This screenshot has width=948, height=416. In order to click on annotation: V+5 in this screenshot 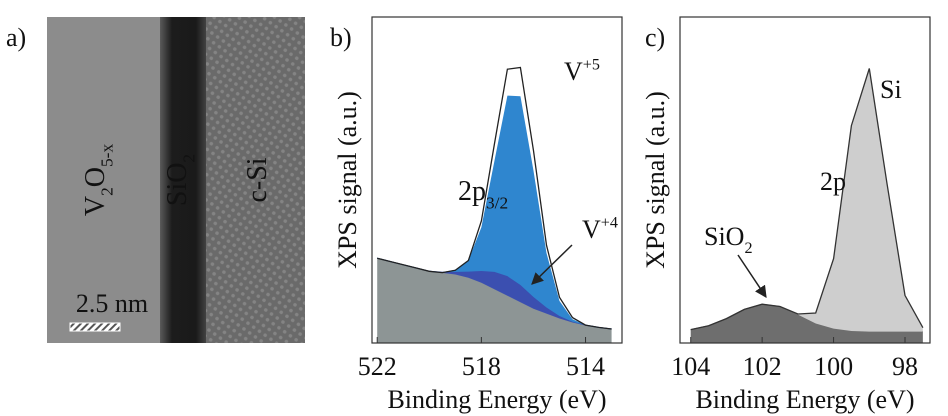, I will do `click(582, 71)`.